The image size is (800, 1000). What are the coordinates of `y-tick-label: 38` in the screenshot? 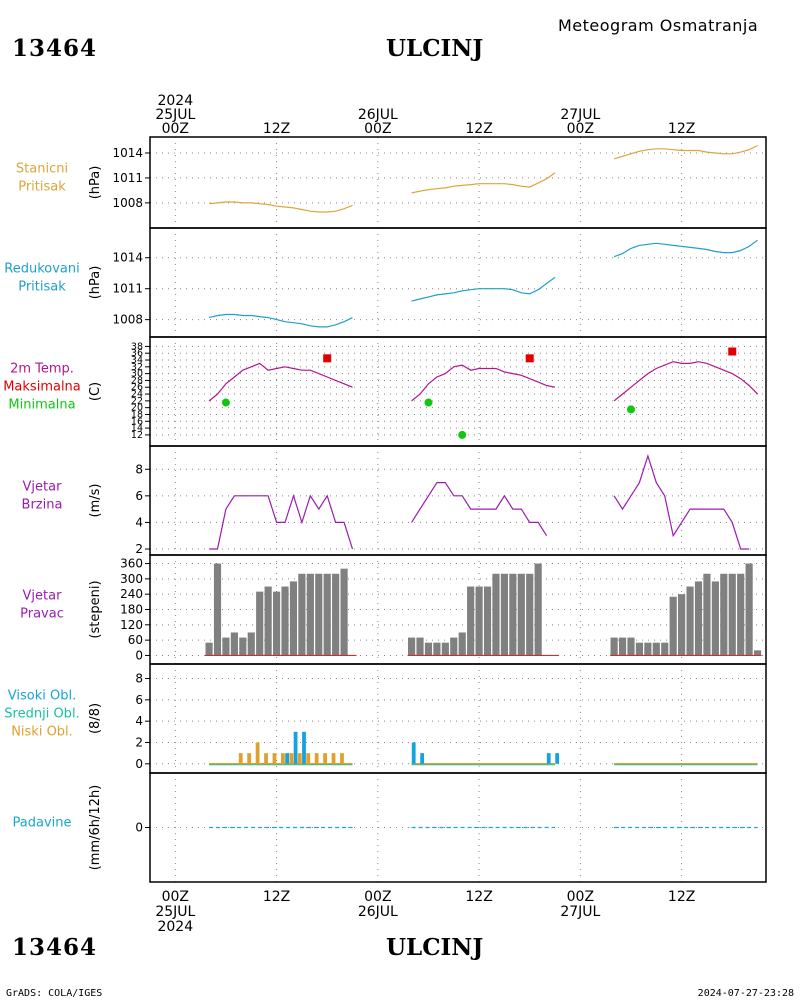 It's located at (137, 346).